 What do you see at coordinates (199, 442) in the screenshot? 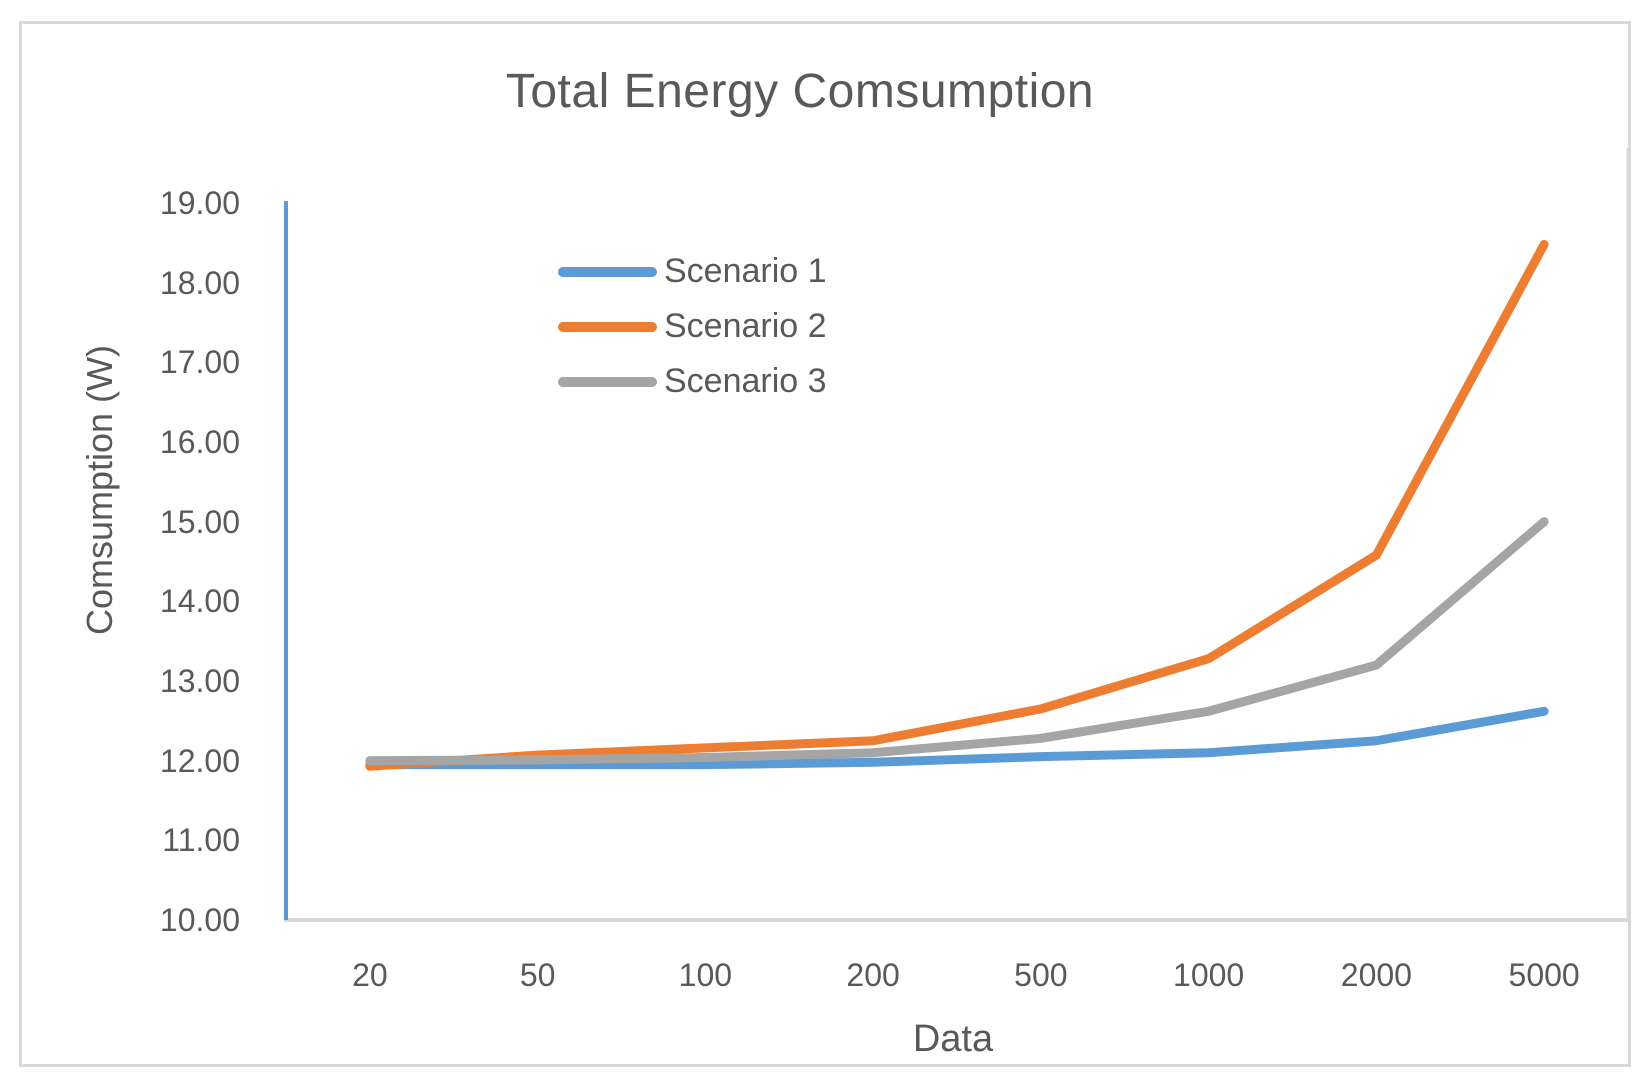
I see `y-tick-label: 16.00` at bounding box center [199, 442].